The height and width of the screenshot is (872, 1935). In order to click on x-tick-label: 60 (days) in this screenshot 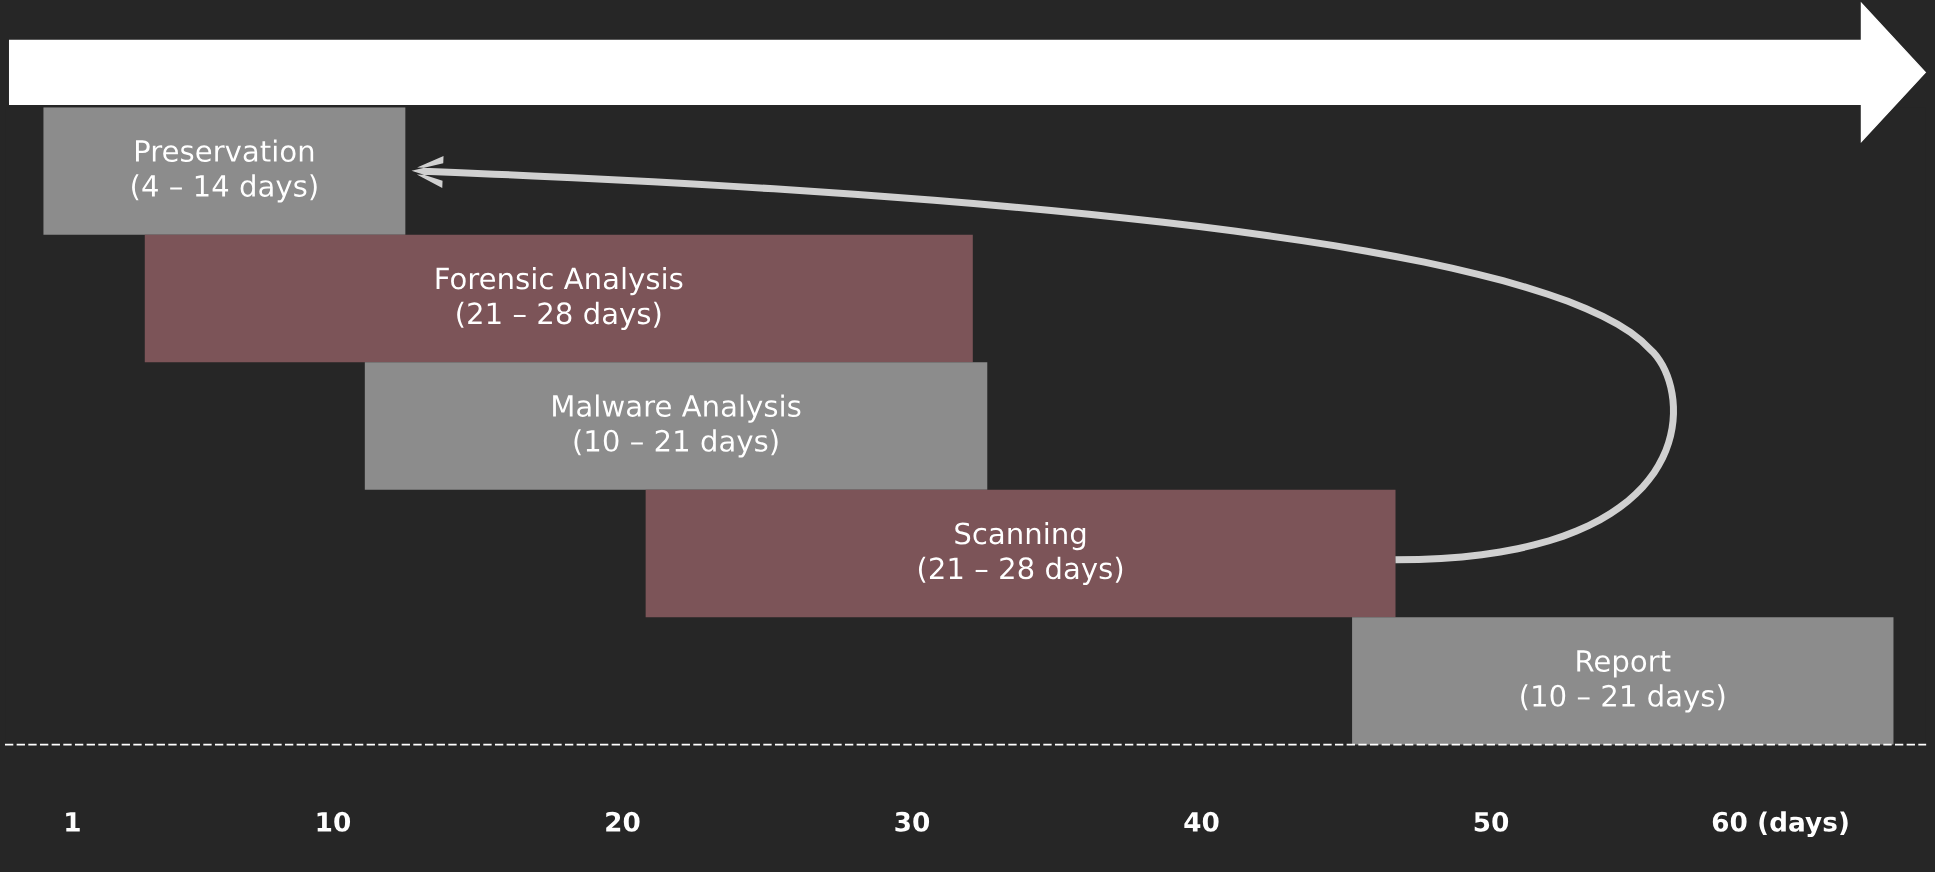, I will do `click(1780, 824)`.